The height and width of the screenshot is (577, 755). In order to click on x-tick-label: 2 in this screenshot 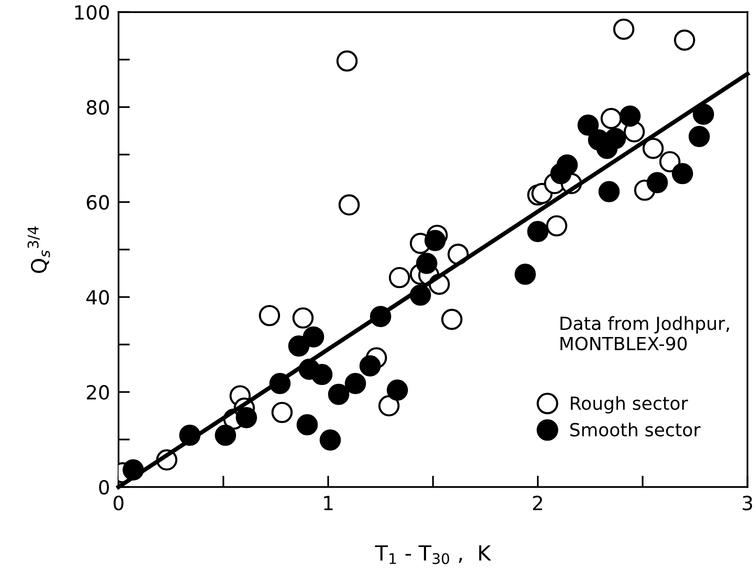, I will do `click(537, 503)`.